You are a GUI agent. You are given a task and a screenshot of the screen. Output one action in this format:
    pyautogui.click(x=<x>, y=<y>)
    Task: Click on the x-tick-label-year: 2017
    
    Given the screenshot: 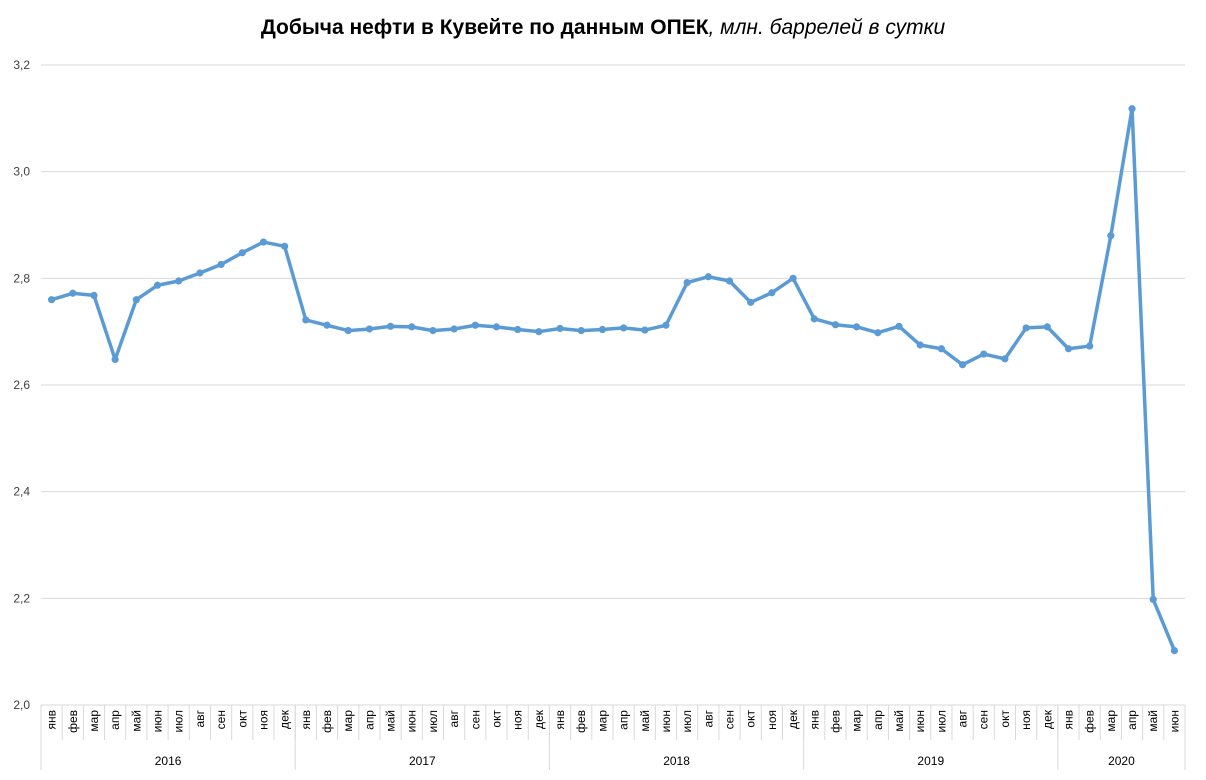 What is the action you would take?
    pyautogui.click(x=422, y=761)
    